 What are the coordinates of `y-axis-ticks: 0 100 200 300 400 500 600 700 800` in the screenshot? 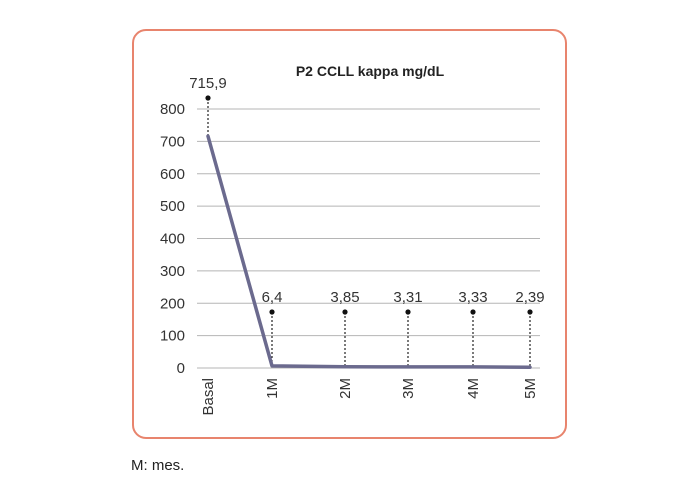 It's located at (172, 239).